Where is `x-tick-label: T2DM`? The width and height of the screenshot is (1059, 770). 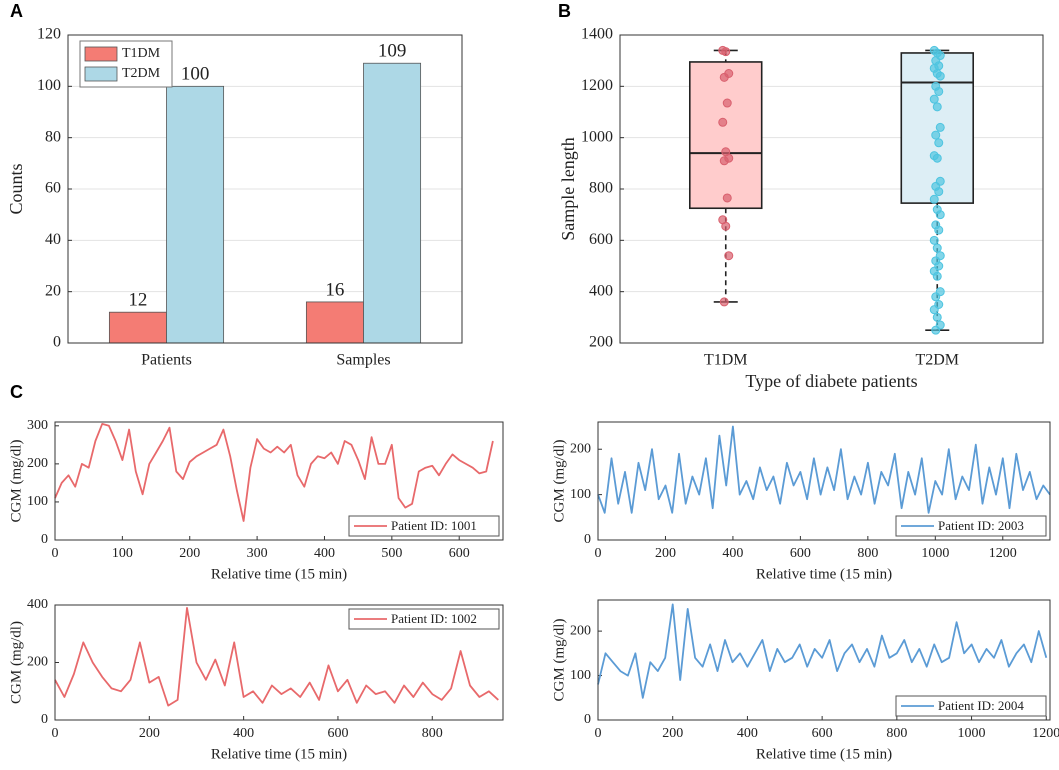
x-tick-label: T2DM is located at coordinates (937, 360).